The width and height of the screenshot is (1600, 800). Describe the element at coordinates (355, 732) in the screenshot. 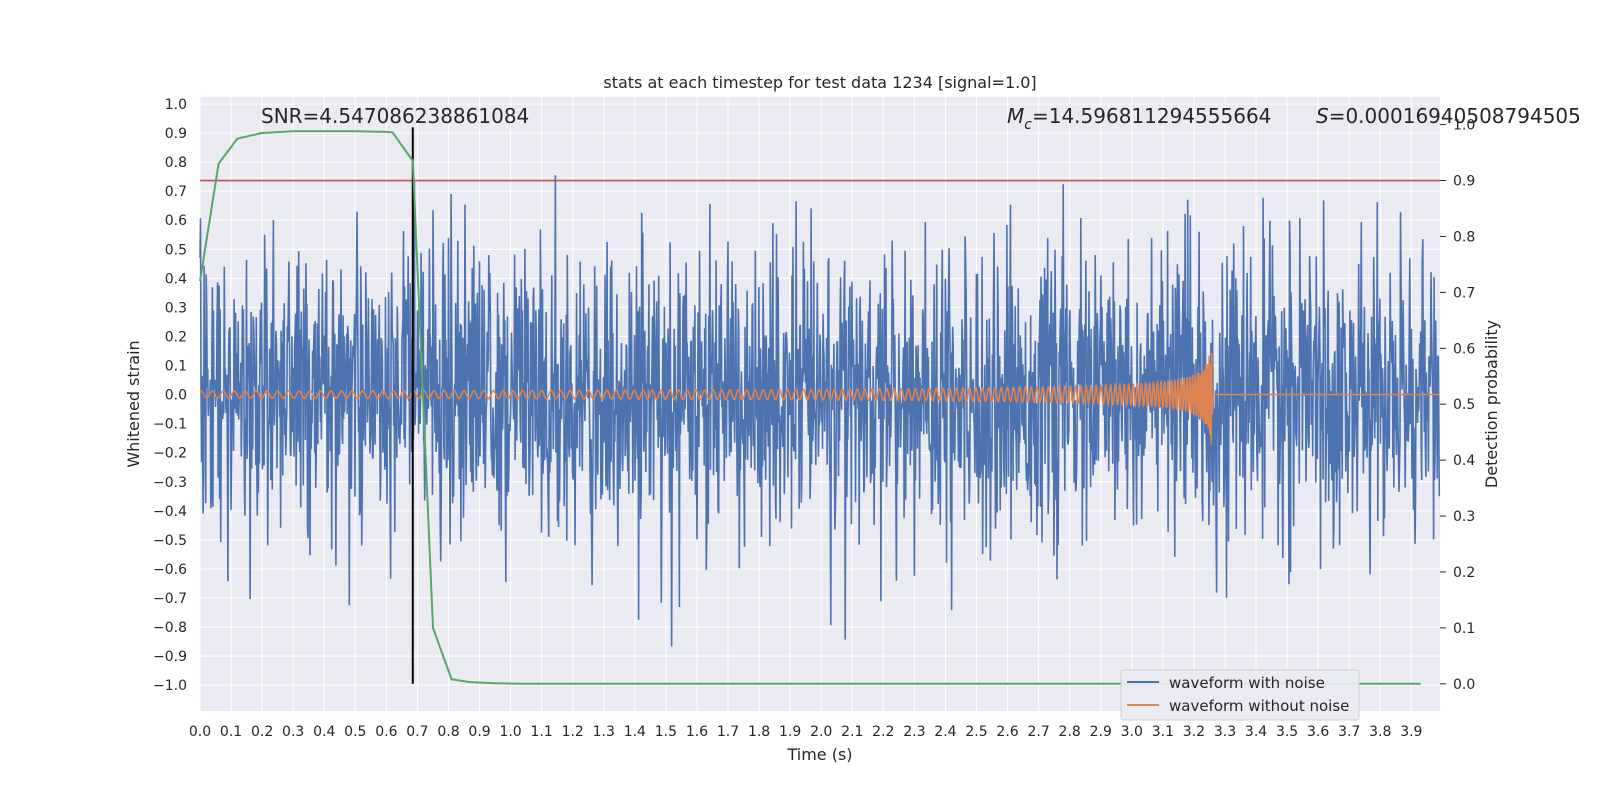

I see `x-tick-label: 0.5` at that location.